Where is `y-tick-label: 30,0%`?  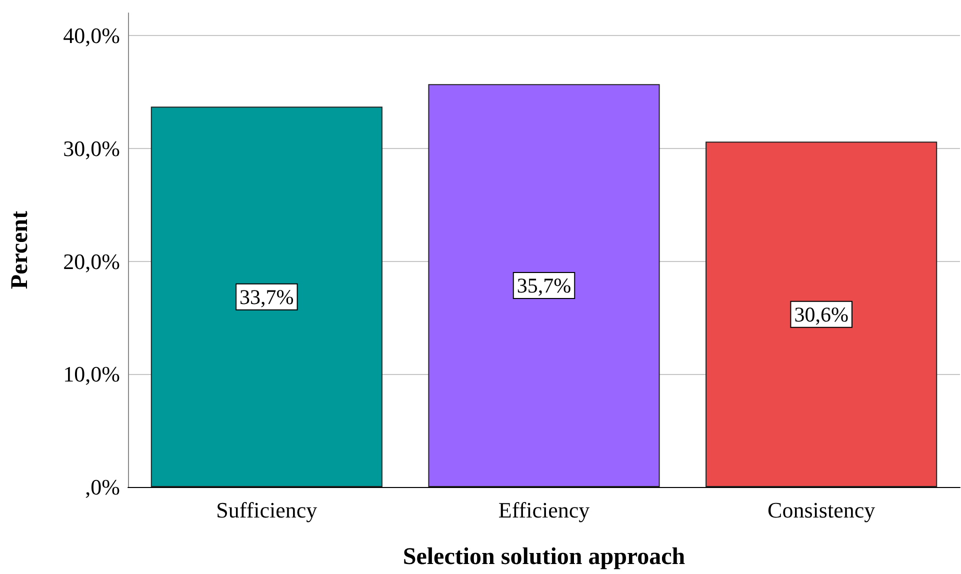
y-tick-label: 30,0% is located at coordinates (91, 148).